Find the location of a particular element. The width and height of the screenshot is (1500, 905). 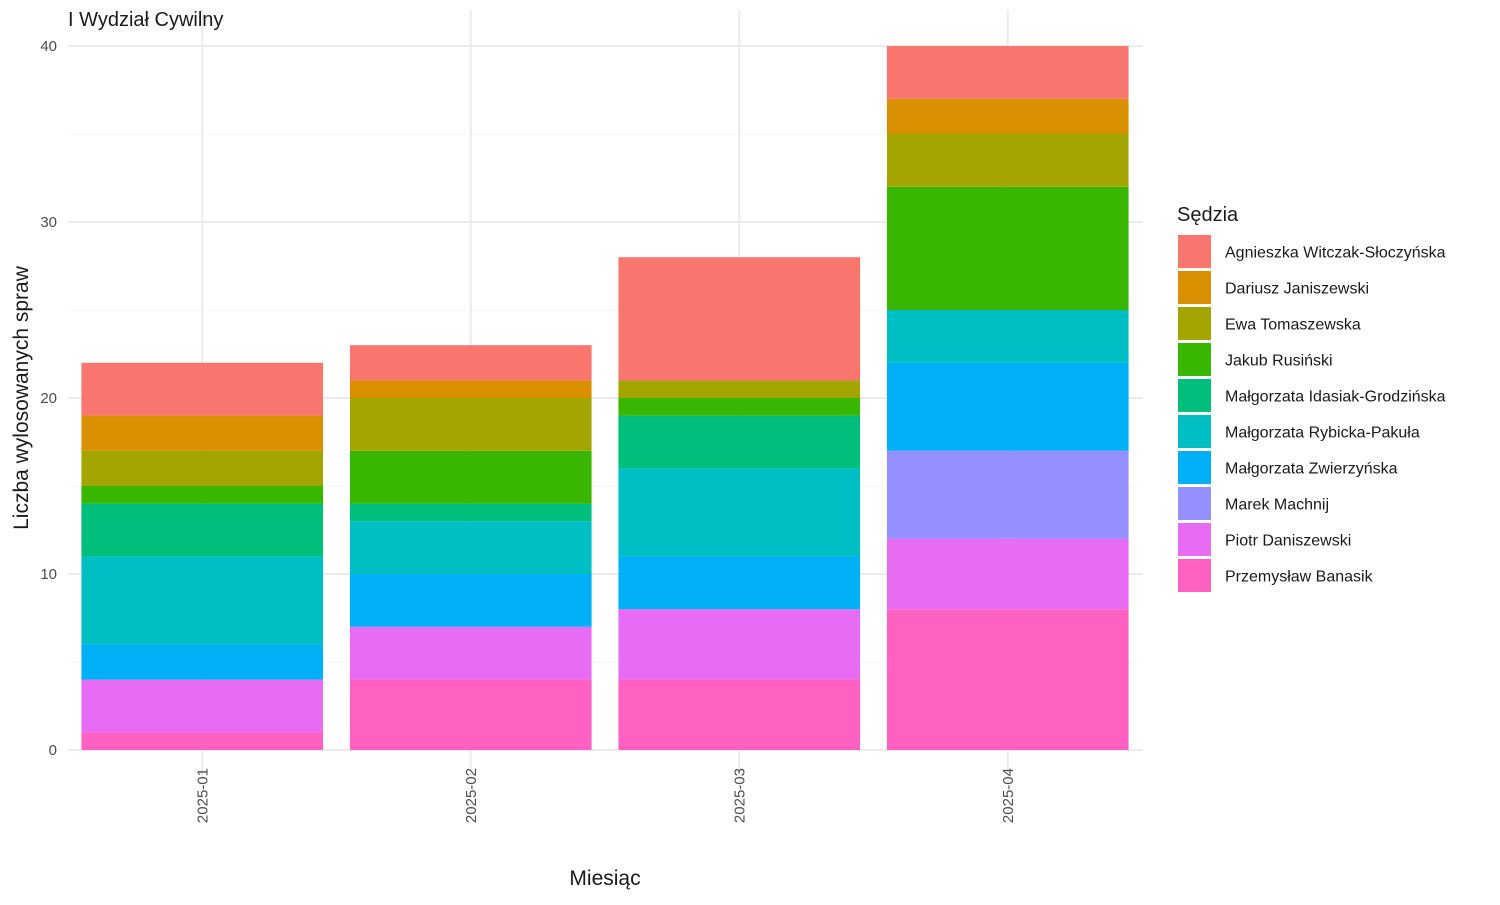

legend-label: Małgorzata Idasiak-Grodzińska is located at coordinates (1335, 397).